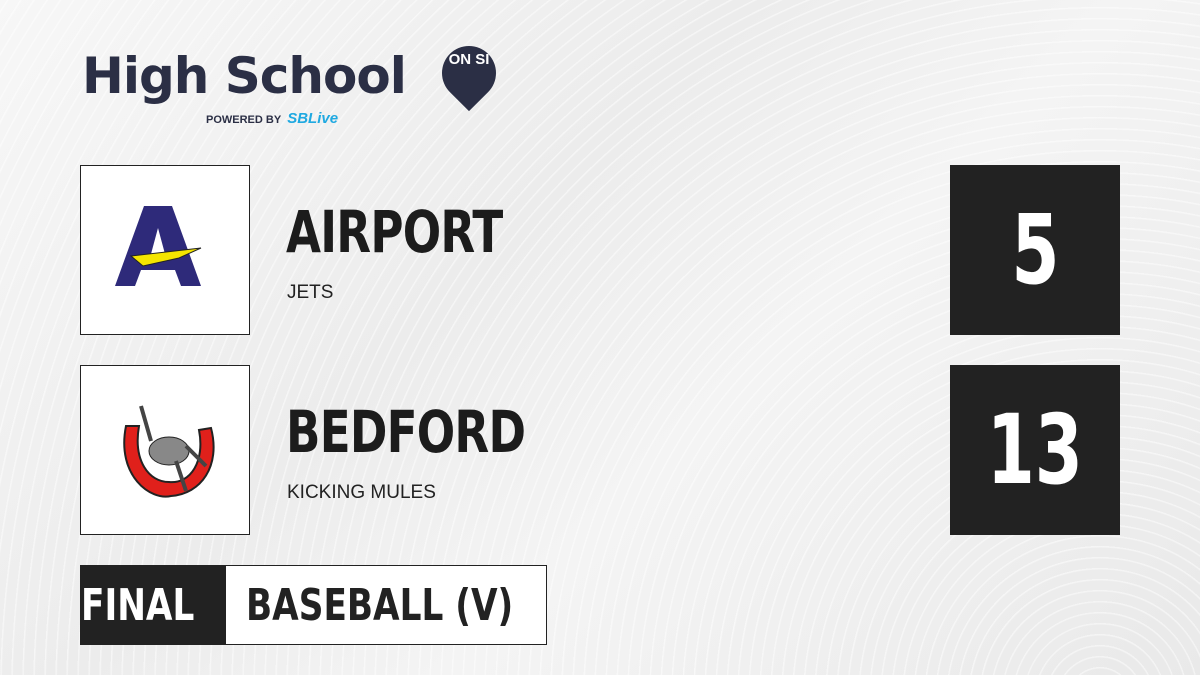 This screenshot has width=1200, height=675. I want to click on team2-mascot: KICKING MULES, so click(361, 492).